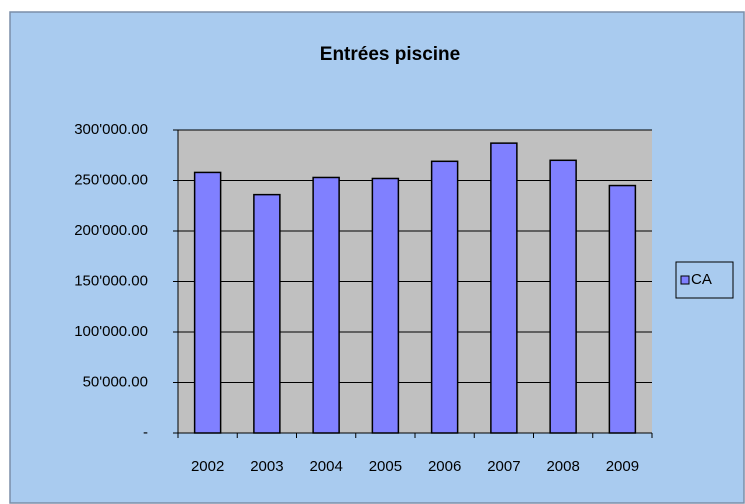 The height and width of the screenshot is (504, 745). Describe the element at coordinates (111, 179) in the screenshot. I see `y-tick-label: 250'000.00` at that location.